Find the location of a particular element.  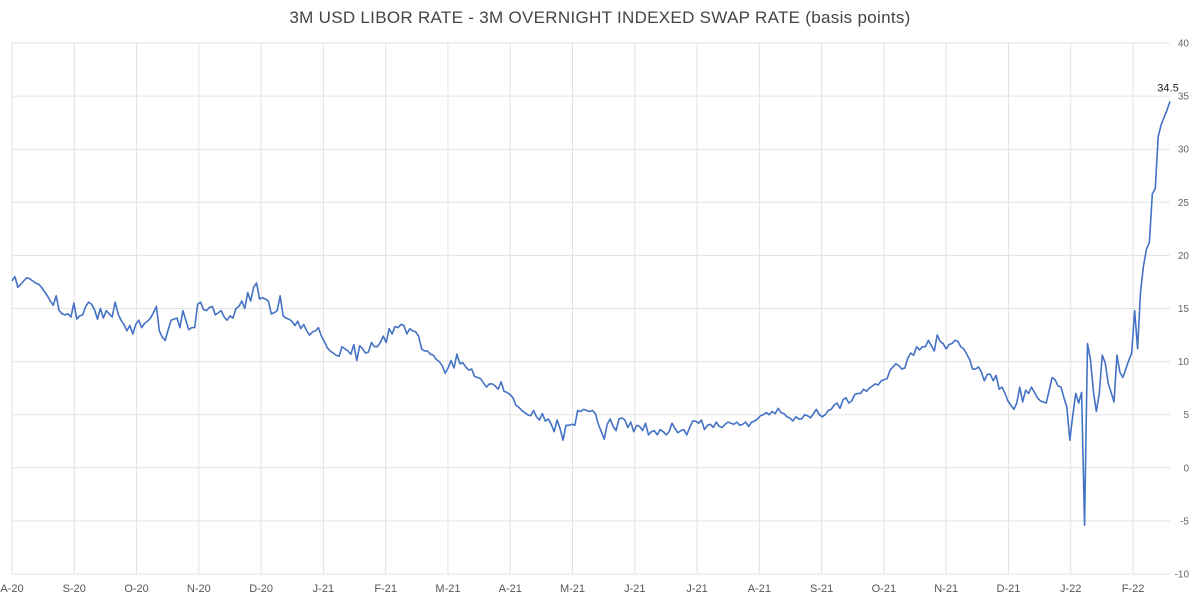

annotation-layer: 34.5 is located at coordinates (1167, 88).